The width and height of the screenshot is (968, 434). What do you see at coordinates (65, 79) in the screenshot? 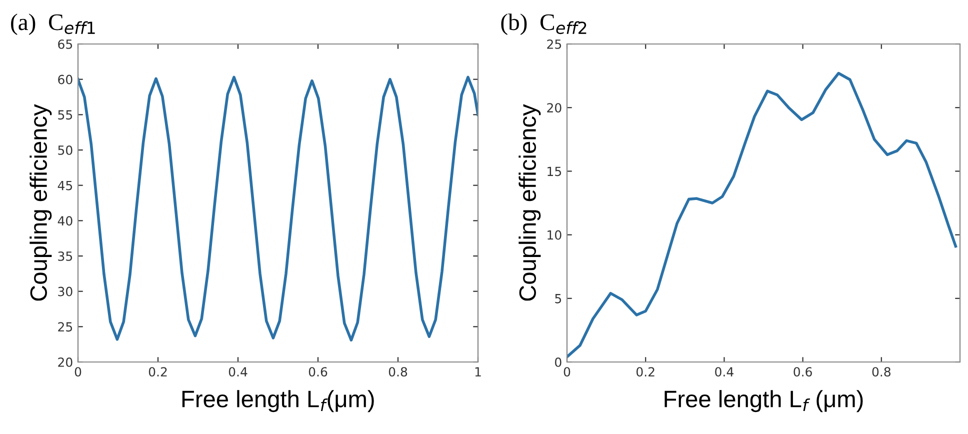
I see `y-tick-label: 60` at bounding box center [65, 79].